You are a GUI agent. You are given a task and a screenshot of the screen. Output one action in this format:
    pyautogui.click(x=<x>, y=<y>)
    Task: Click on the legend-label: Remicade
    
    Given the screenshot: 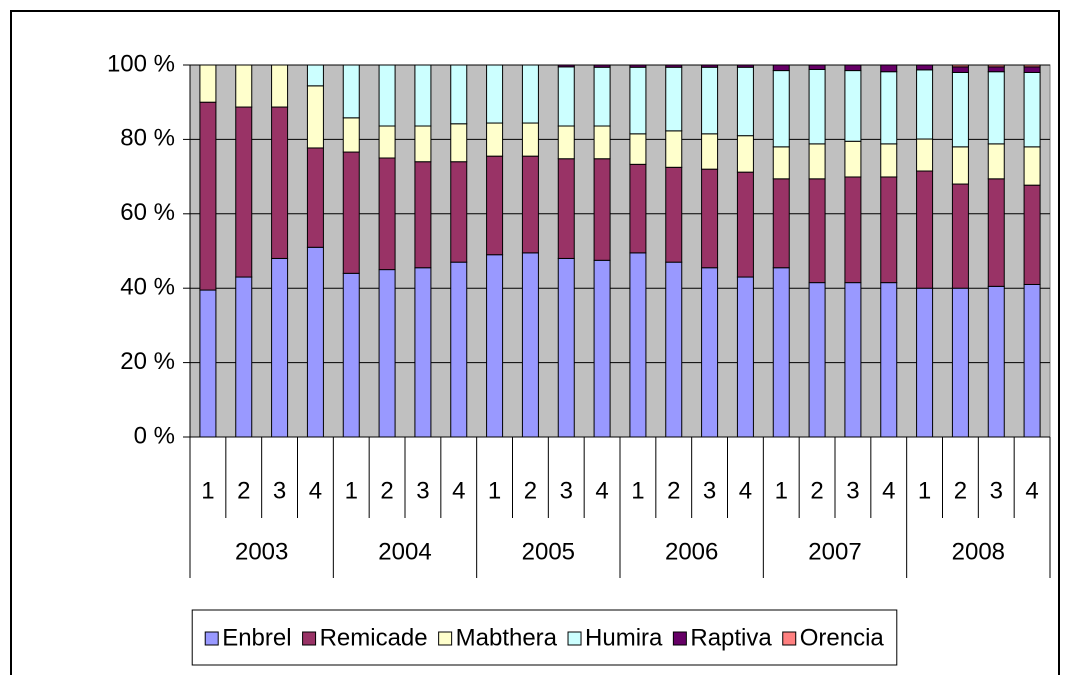 What is the action you would take?
    pyautogui.click(x=374, y=637)
    